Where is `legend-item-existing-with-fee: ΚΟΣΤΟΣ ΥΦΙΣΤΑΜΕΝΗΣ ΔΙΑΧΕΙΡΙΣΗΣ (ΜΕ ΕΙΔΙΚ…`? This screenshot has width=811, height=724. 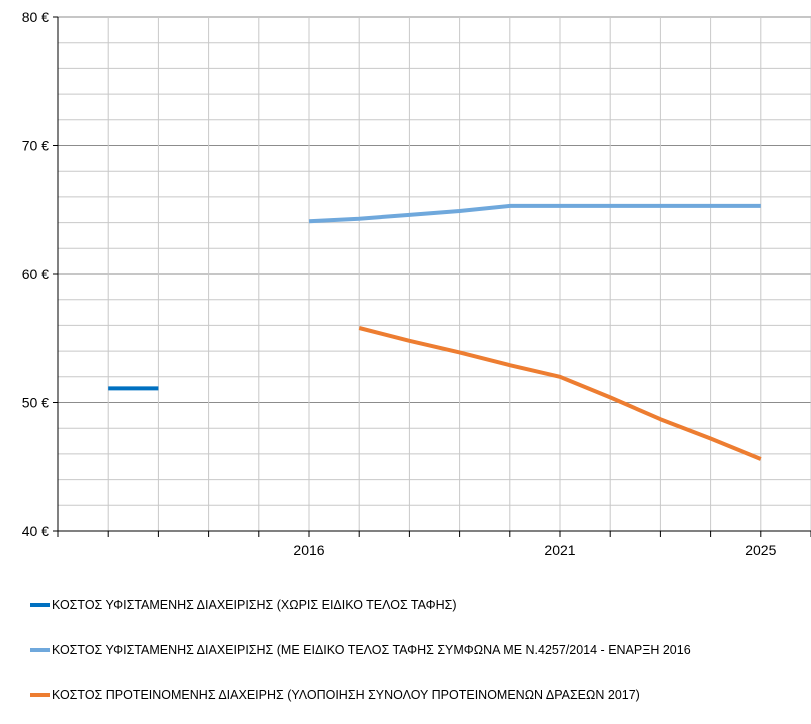
legend-item-existing-with-fee: ΚΟΣΤΟΣ ΥΦΙΣΤΑΜΕΝΗΣ ΔΙΑΧΕΙΡΙΣΗΣ (ΜΕ ΕΙΔΙΚ… is located at coordinates (360, 650).